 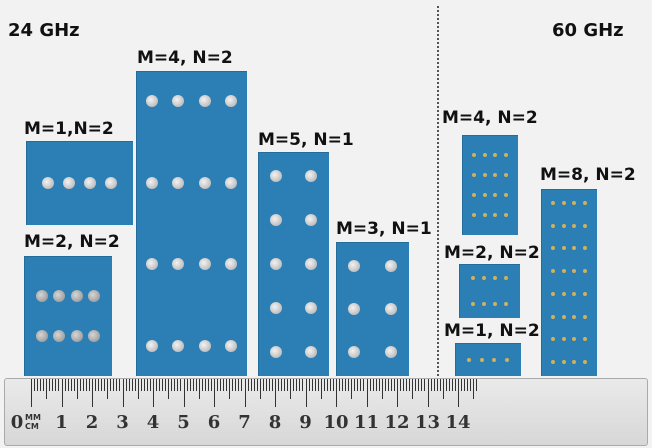 I want to click on ruler-unit-cm: CM, so click(x=32, y=426).